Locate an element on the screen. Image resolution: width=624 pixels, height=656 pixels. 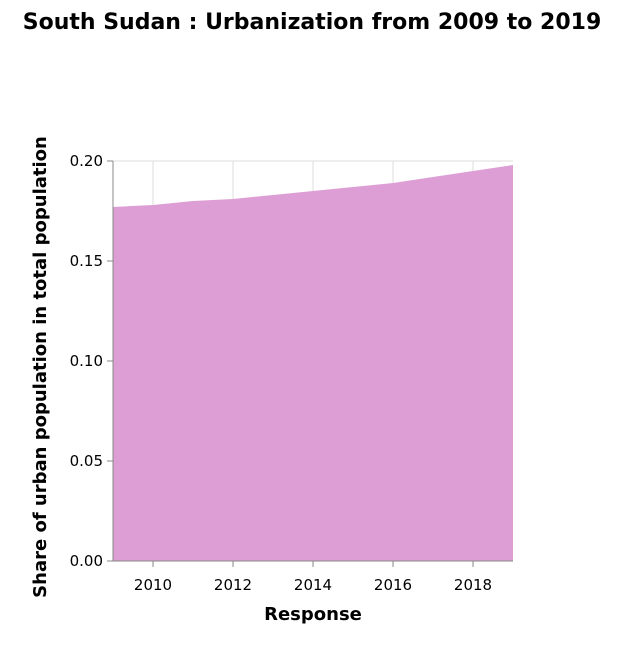
y-tick-label: 0.00 is located at coordinates (86, 561).